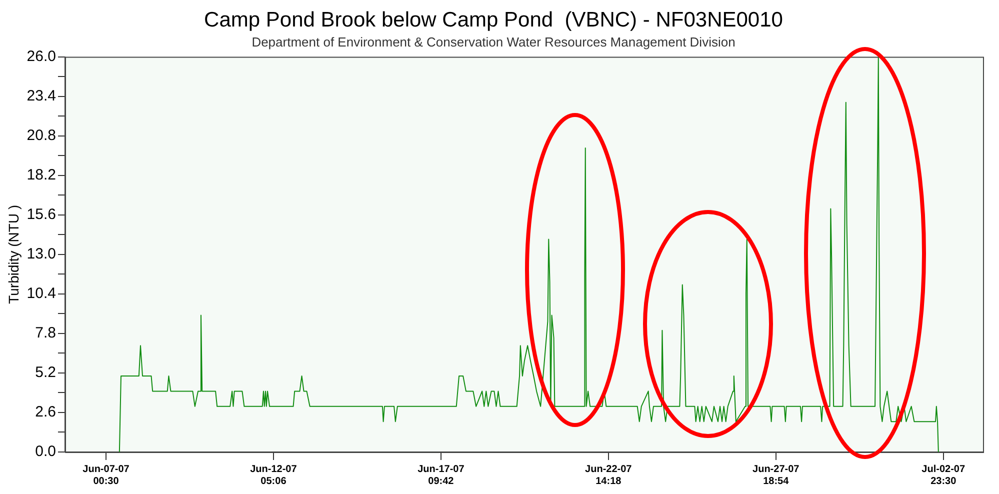  Describe the element at coordinates (45, 373) in the screenshot. I see `y-tick-label: 5.2` at that location.